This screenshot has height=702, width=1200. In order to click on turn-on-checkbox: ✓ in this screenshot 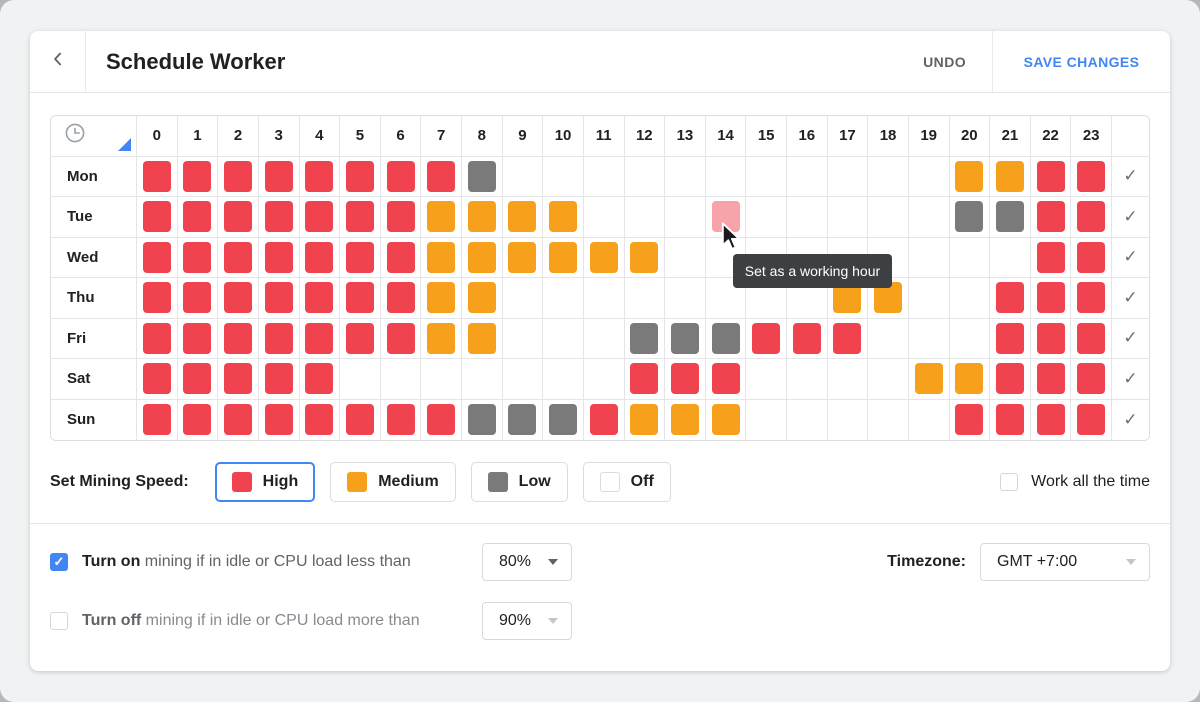, I will do `click(59, 562)`.